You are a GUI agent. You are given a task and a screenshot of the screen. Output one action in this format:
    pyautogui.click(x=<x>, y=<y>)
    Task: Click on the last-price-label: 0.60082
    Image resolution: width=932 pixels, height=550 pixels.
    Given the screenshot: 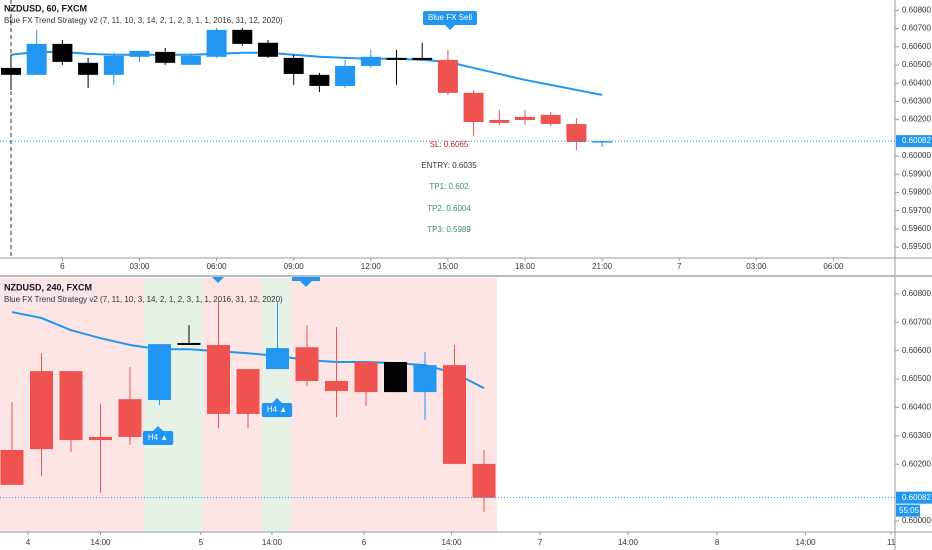 What is the action you would take?
    pyautogui.click(x=916, y=140)
    